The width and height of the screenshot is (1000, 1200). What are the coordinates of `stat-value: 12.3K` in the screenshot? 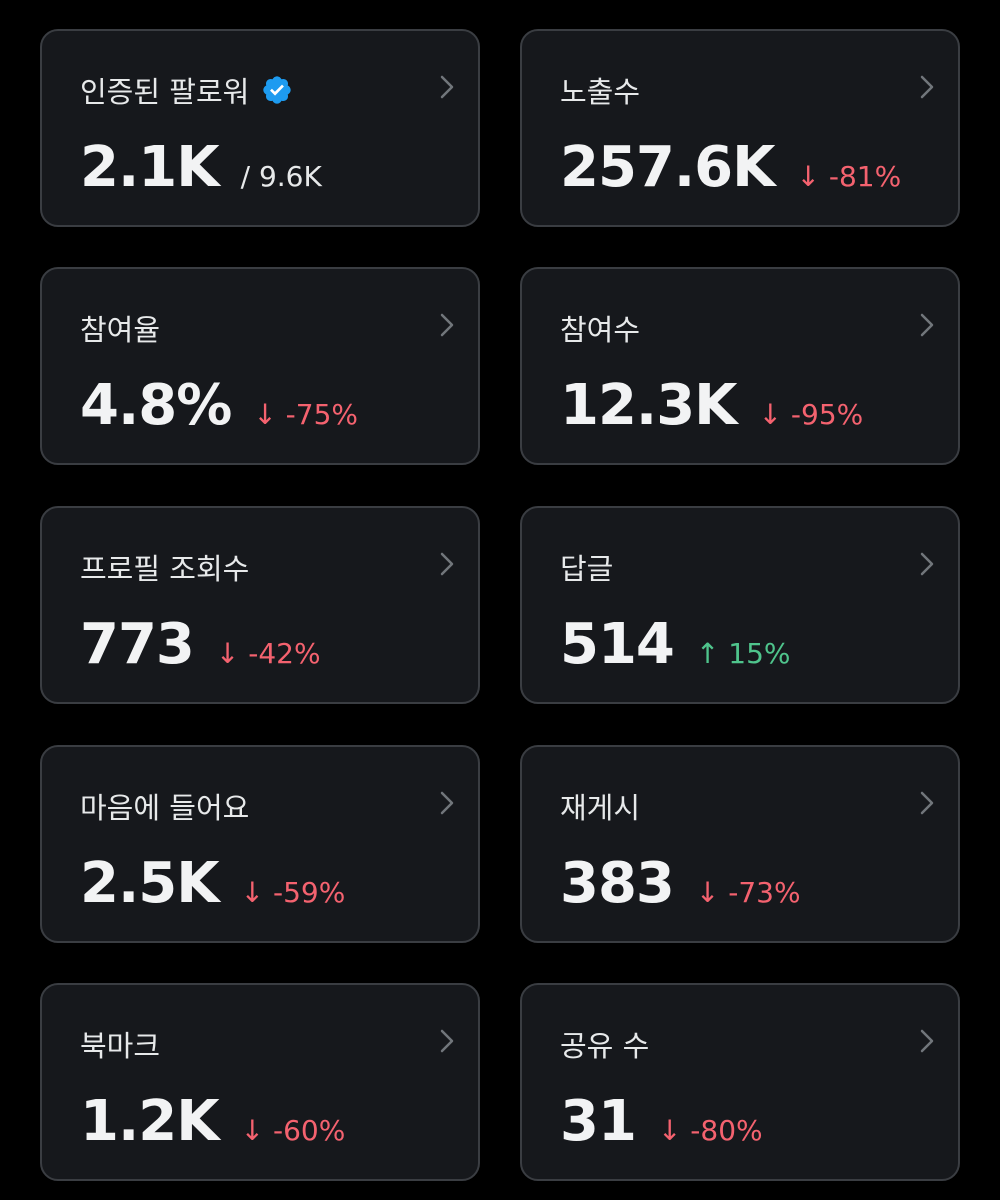 It's located at (649, 405).